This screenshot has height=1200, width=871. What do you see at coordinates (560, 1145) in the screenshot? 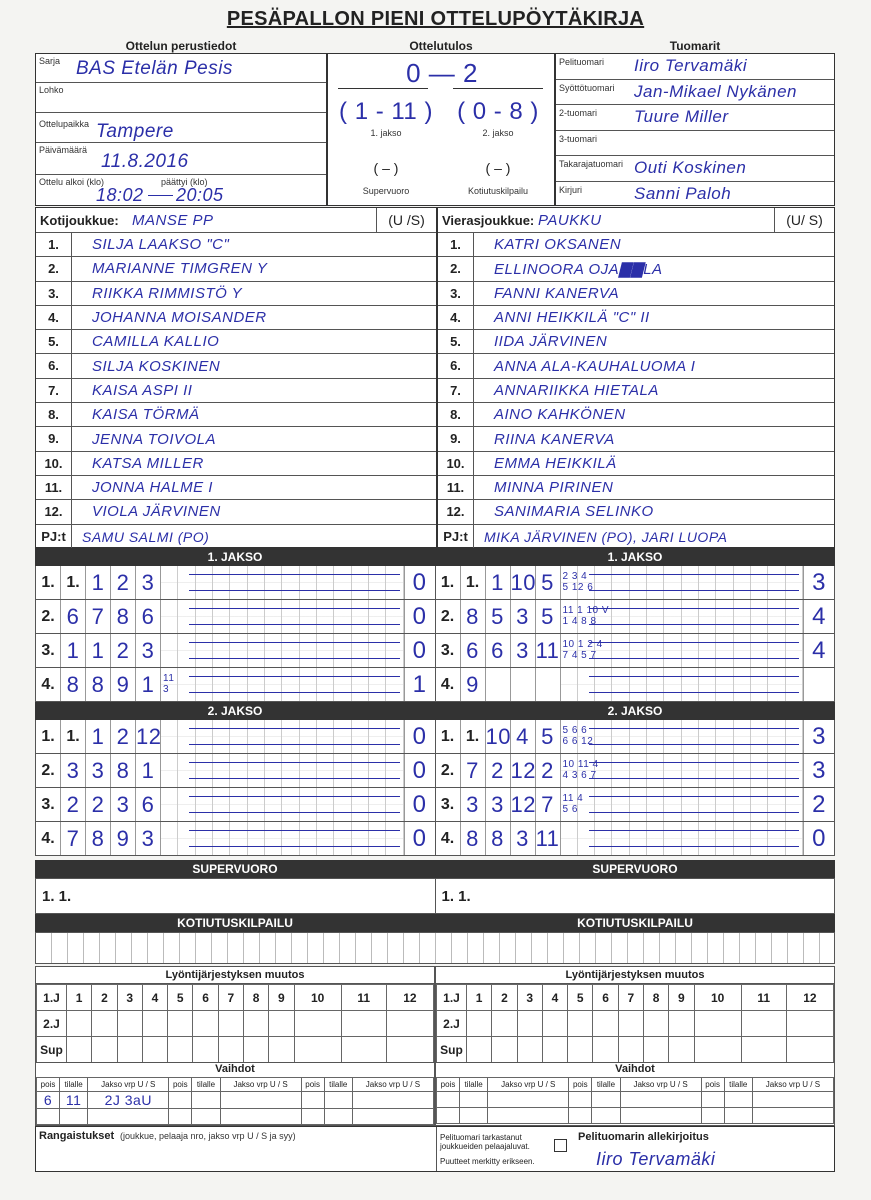
I see `check-checkbox` at bounding box center [560, 1145].